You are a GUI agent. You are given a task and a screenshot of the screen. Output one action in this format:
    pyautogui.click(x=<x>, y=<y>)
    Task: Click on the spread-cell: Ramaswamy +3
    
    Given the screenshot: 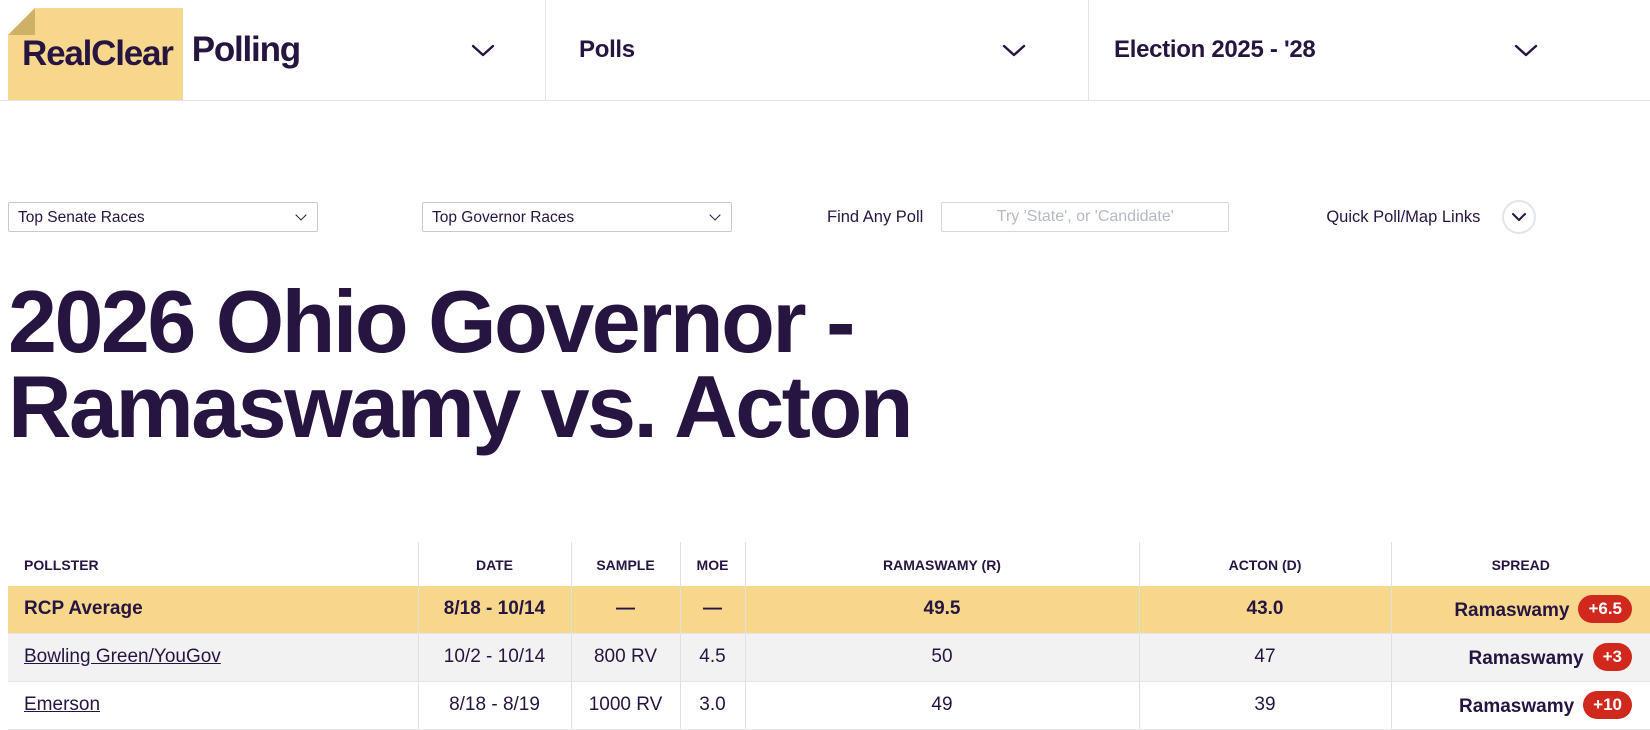 What is the action you would take?
    pyautogui.click(x=1520, y=657)
    